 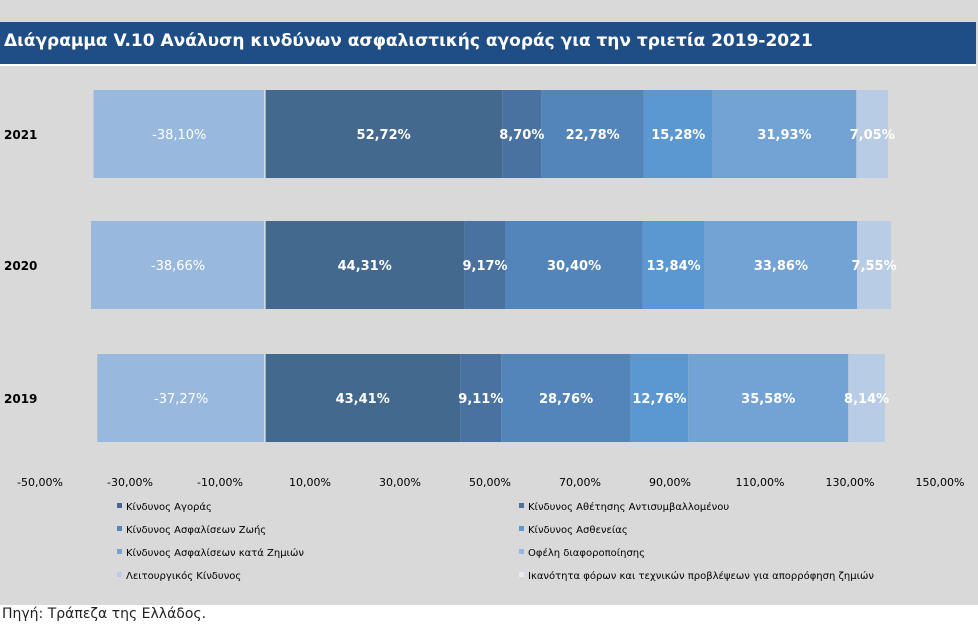 I want to click on legend-label: Κίνδυνος Αθέτησης Αντισυμβαλλομένου, so click(x=628, y=507).